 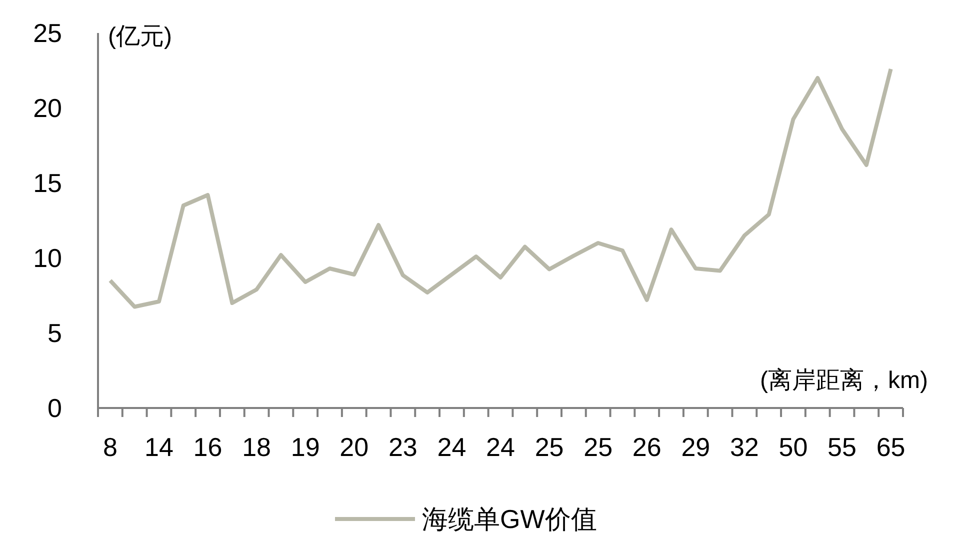 I want to click on x-axis-title: (离岸距离，km), so click(x=844, y=380).